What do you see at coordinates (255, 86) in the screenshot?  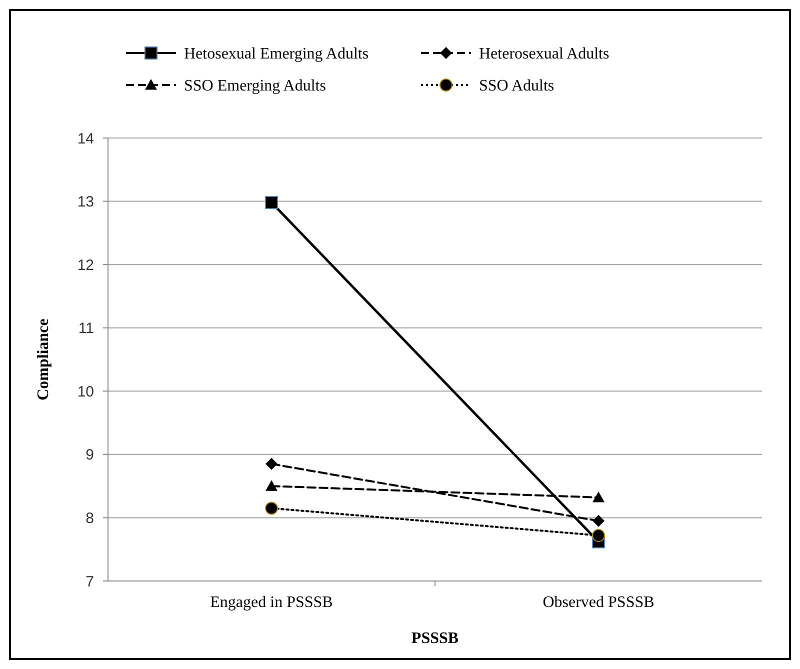 I see `legend-label: SSO Emerging Adults` at bounding box center [255, 86].